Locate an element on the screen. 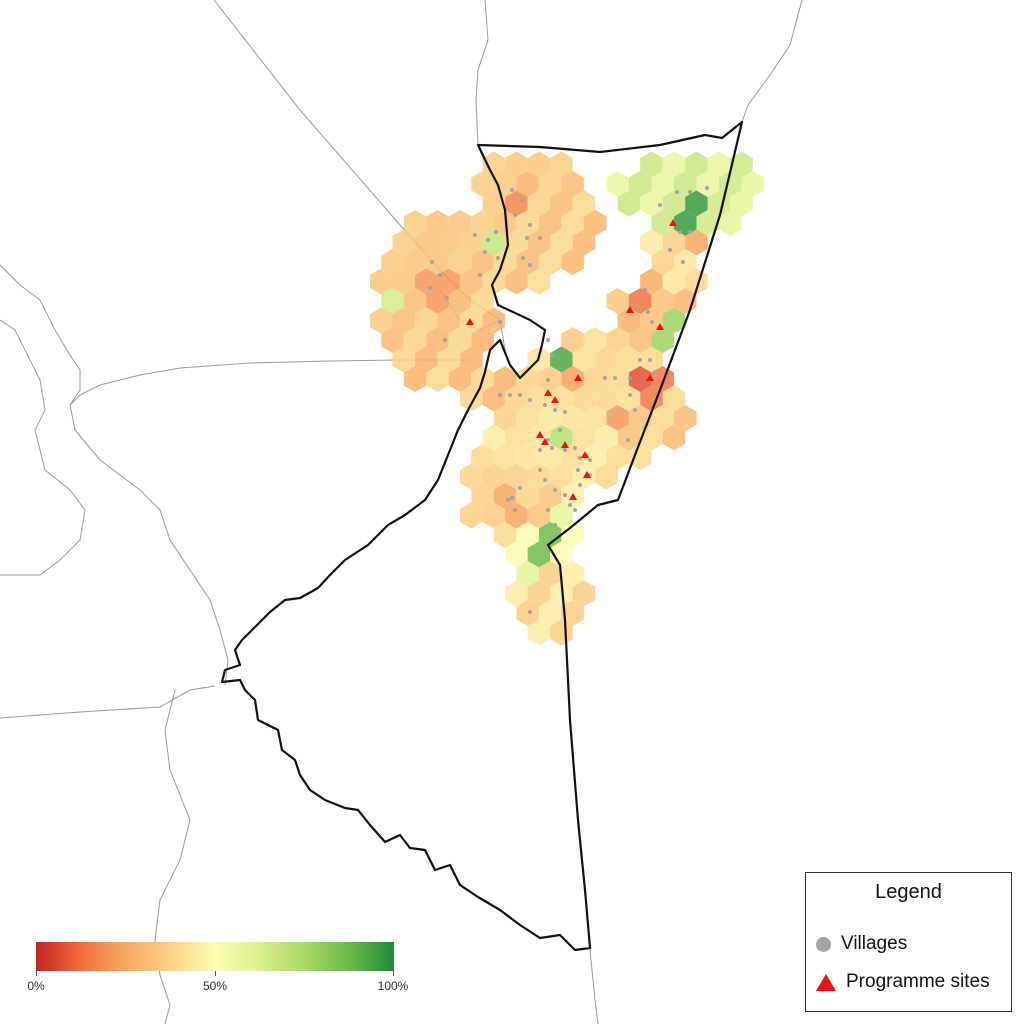 Image resolution: width=1024 pixels, height=1024 pixels. scale-tick-min is located at coordinates (36, 973).